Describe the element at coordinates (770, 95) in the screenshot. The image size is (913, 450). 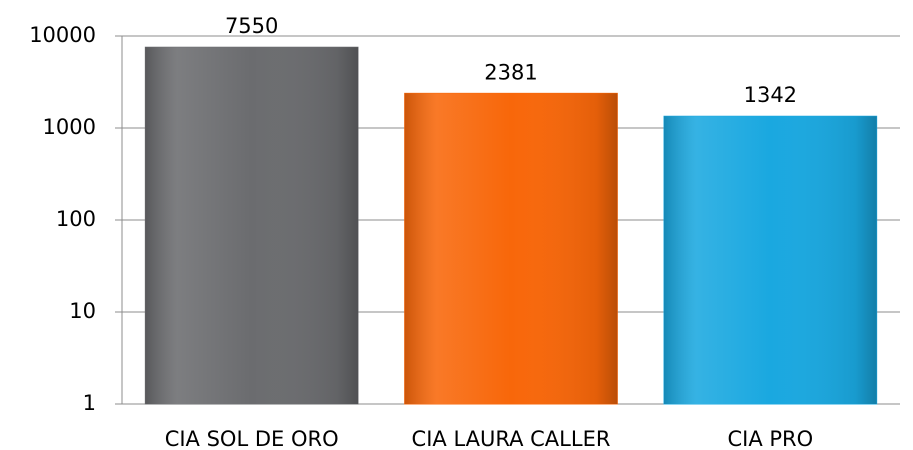
I see `data-label: 1342` at that location.